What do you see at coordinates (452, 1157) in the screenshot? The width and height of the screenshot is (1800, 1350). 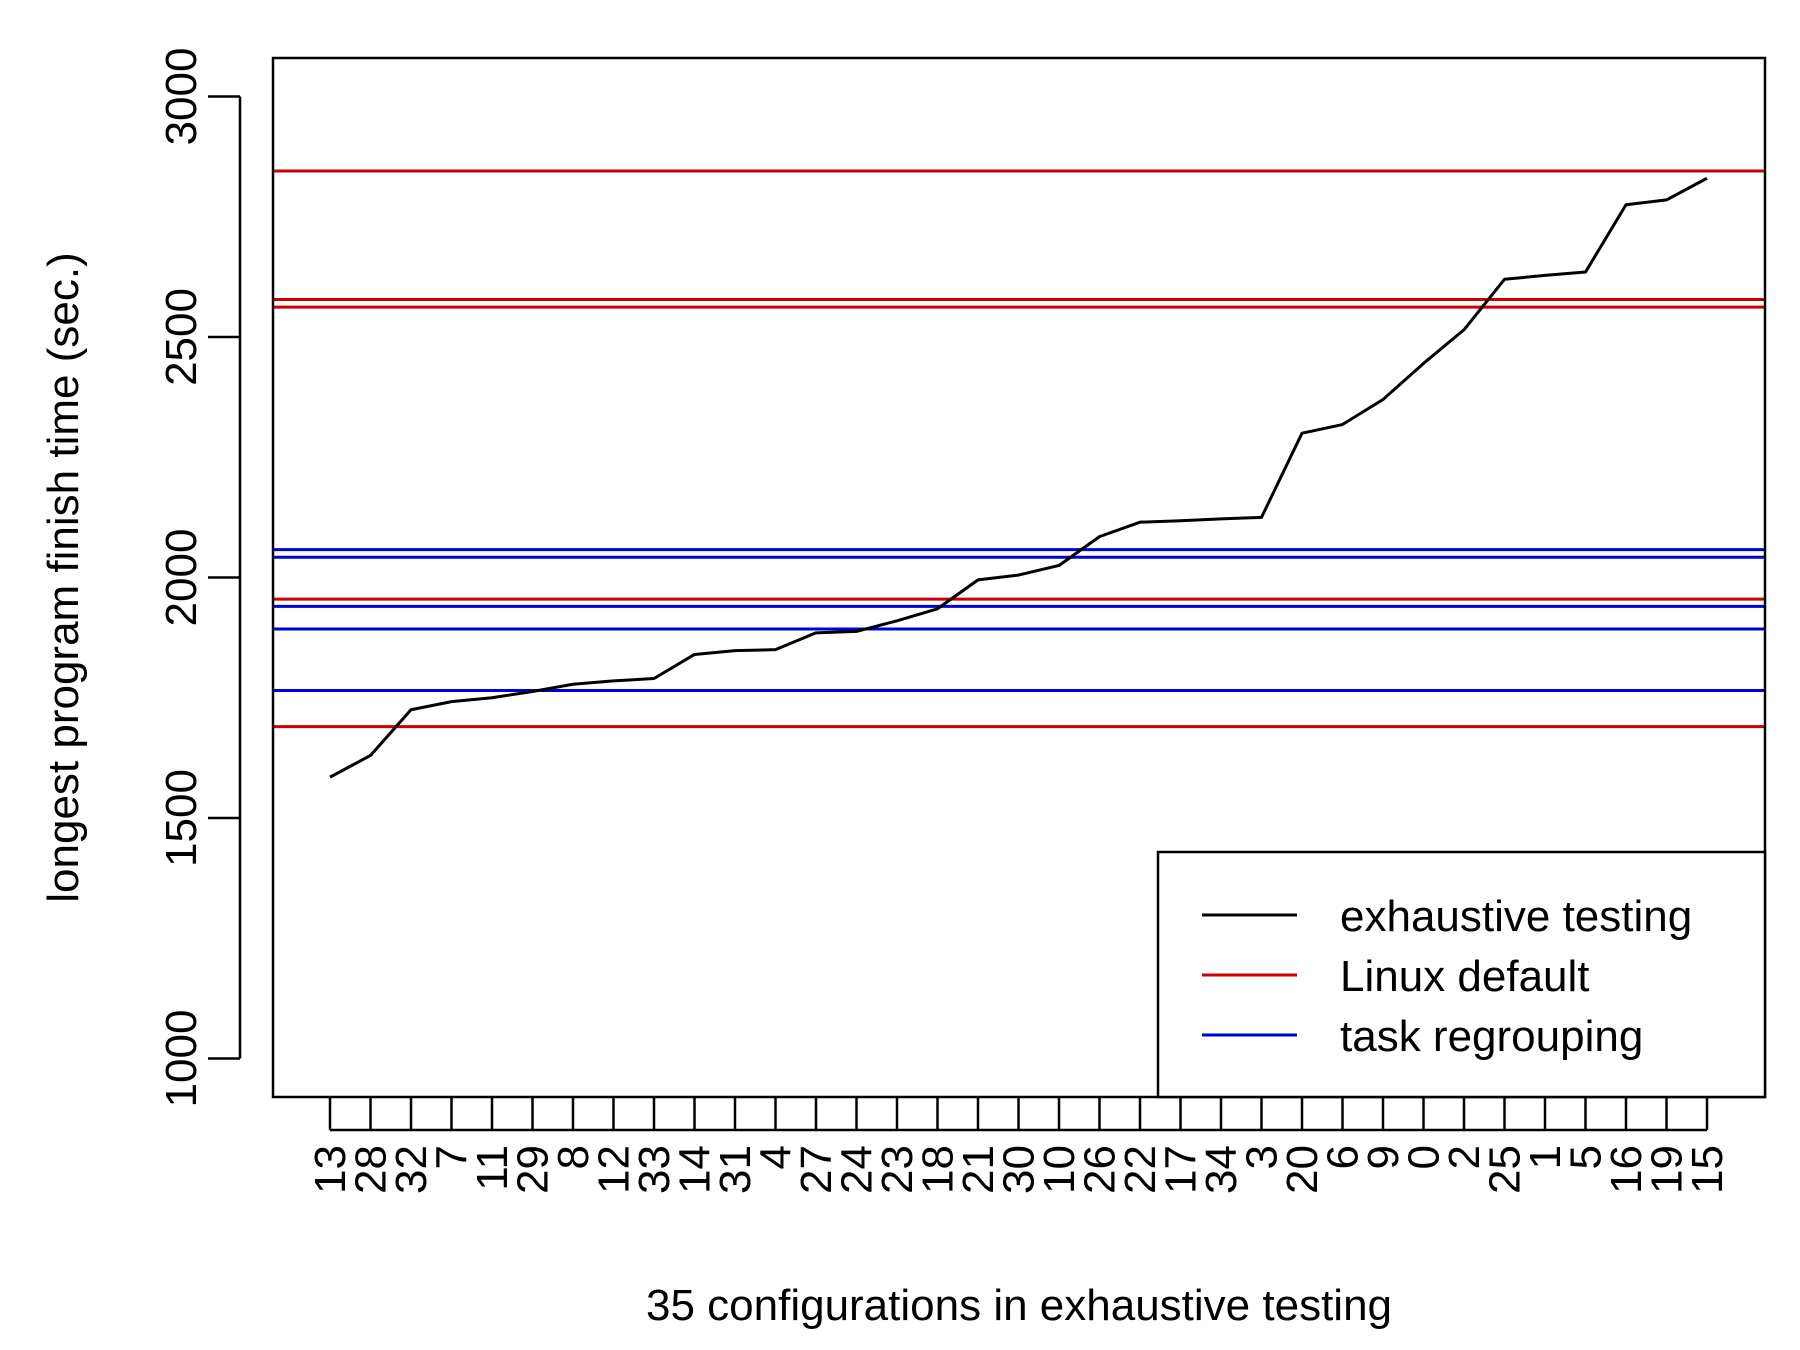 I see `x-tick-label-7: 7` at bounding box center [452, 1157].